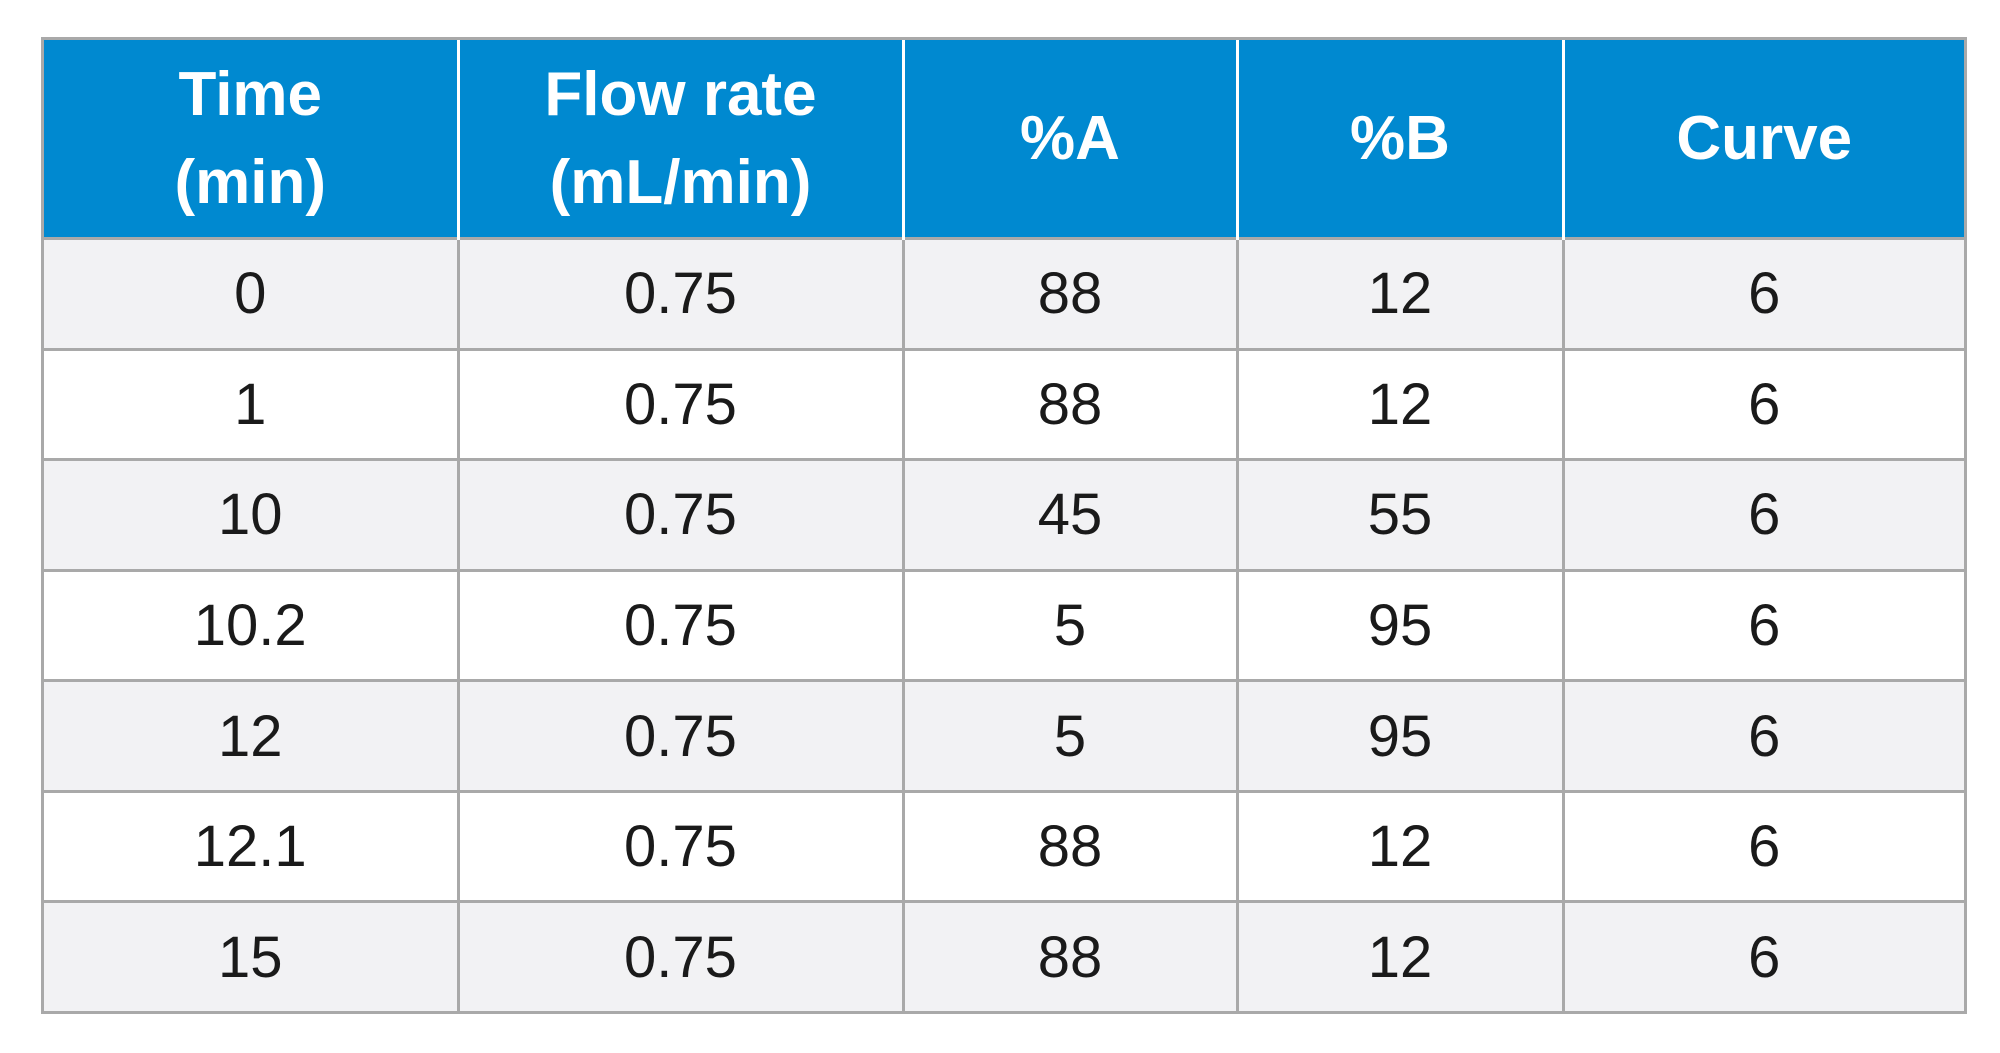 The height and width of the screenshot is (1053, 2000). I want to click on header-time-label: Time, so click(250, 94).